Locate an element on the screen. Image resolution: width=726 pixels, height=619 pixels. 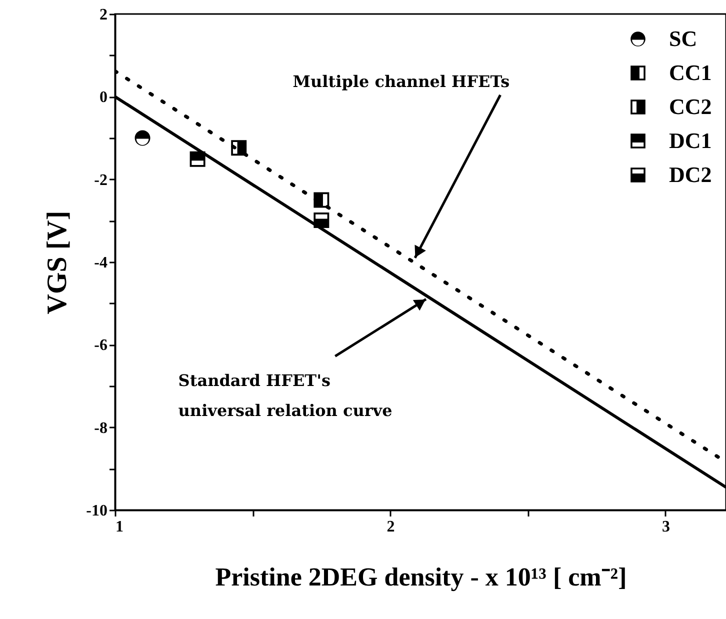
x-axis-title: Pristine 2DEG density - x 10¹³ [ cm⁻²] is located at coordinates (421, 577).